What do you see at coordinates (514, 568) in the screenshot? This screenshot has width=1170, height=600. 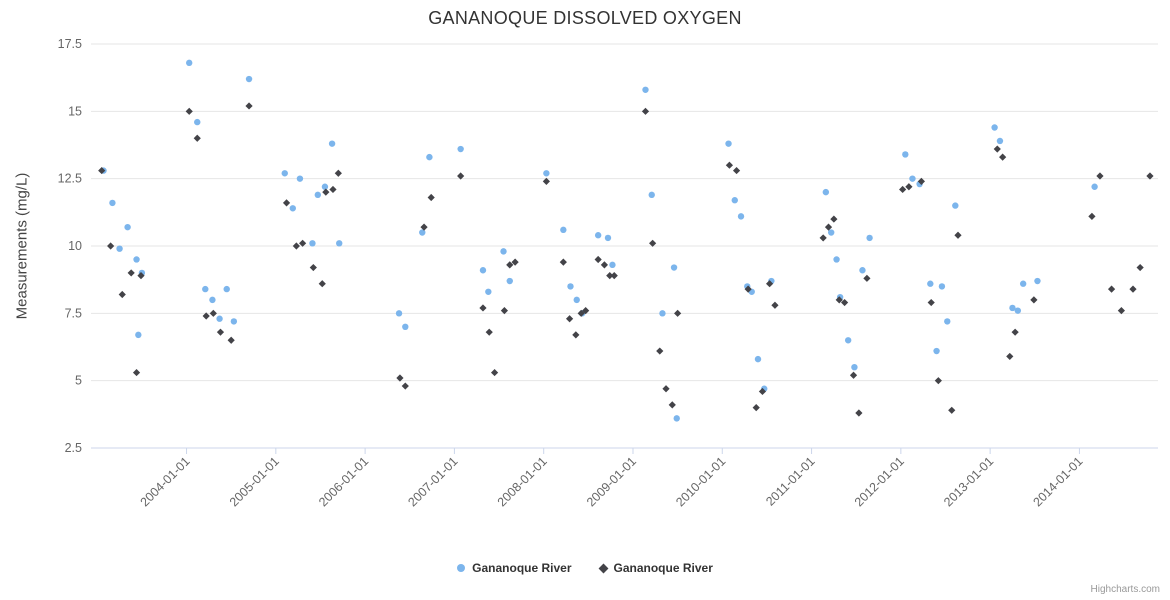 I see `legend-item-series-1: Gananoque River` at bounding box center [514, 568].